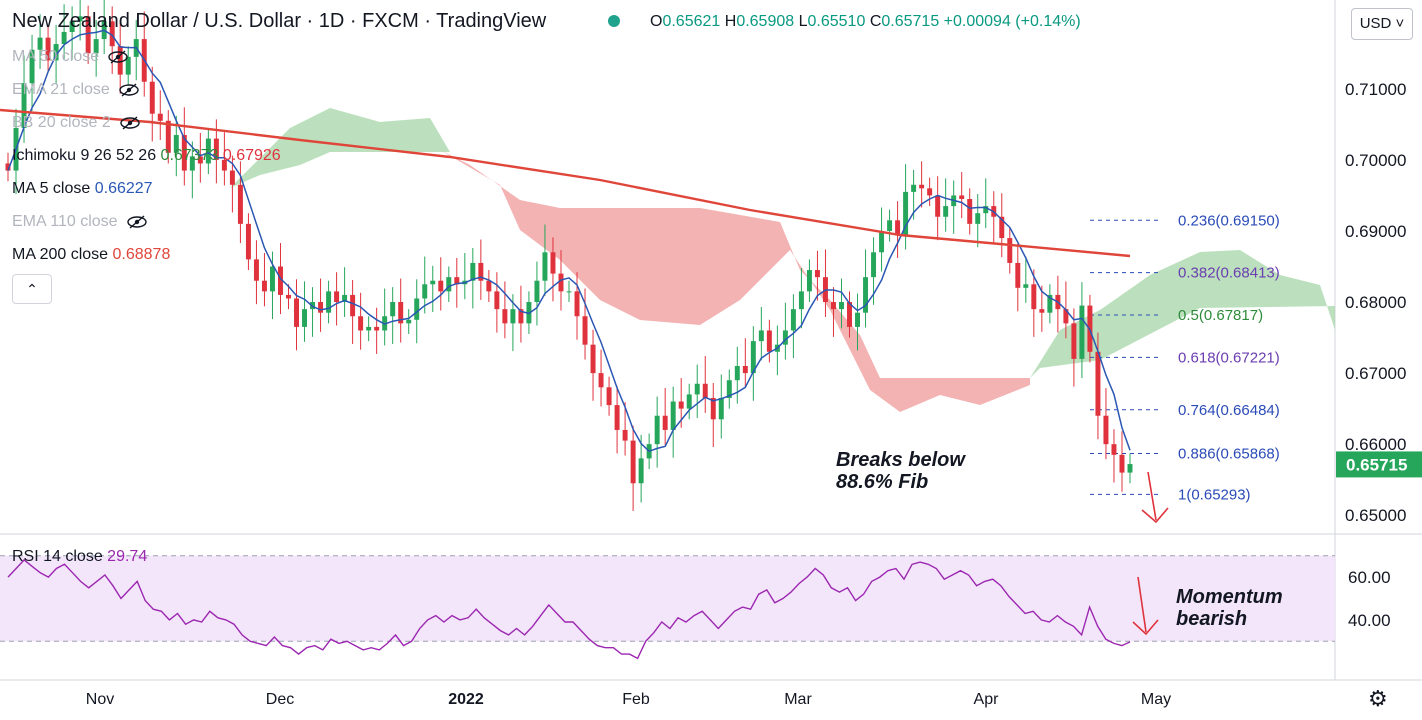 This screenshot has height=720, width=1422. What do you see at coordinates (123, 188) in the screenshot?
I see `legend-ma5-value: 0.66227` at bounding box center [123, 188].